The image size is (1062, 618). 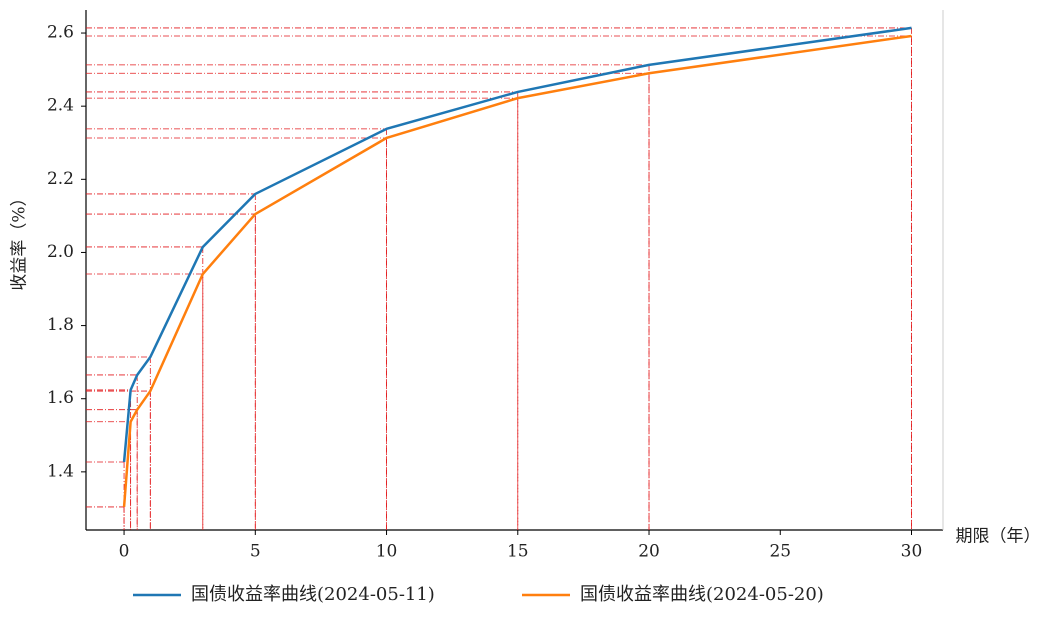 I want to click on x-tick-label: 15, so click(x=518, y=552).